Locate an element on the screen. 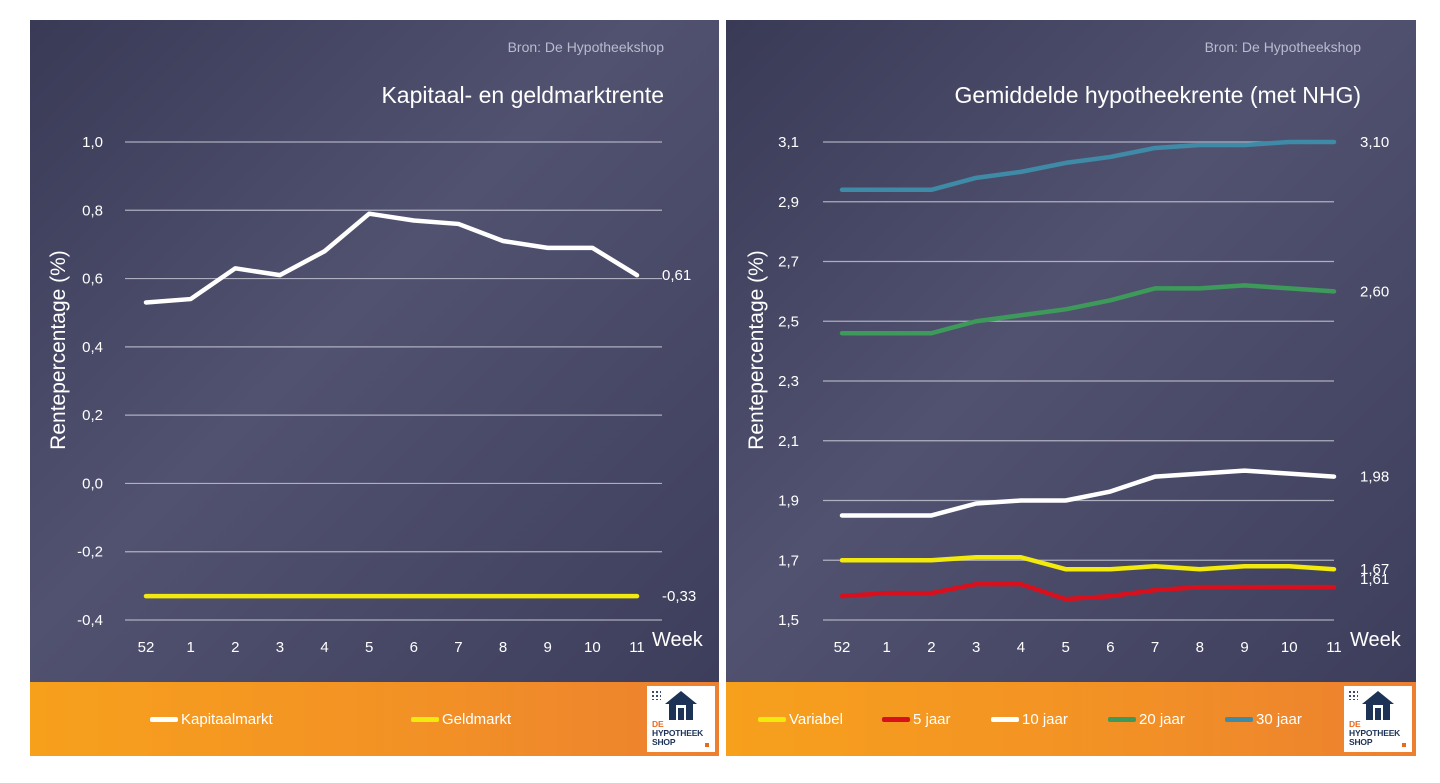 The width and height of the screenshot is (1440, 783). series-line-kapitaalmarkt is located at coordinates (391, 258).